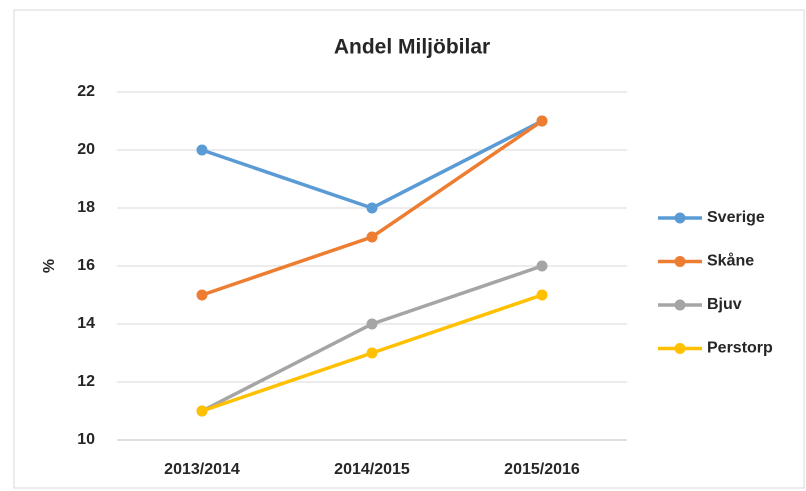  I want to click on legend-label: Sverige, so click(736, 217).